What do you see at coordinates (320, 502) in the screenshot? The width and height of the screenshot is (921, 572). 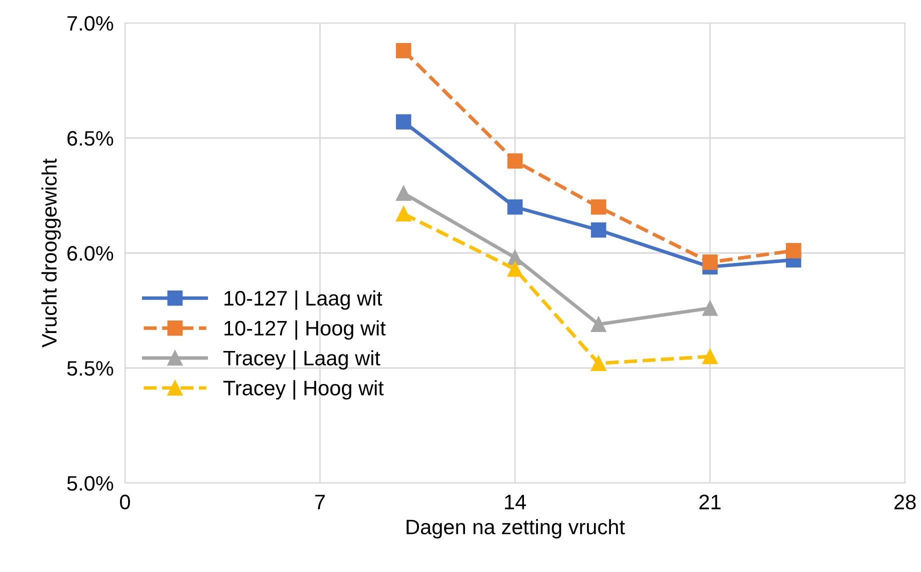 I see `x-tick-label: 7` at bounding box center [320, 502].